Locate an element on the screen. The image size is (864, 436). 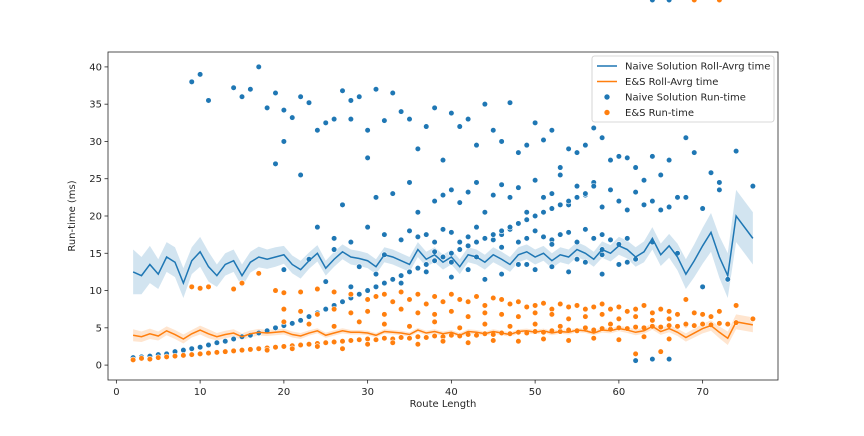
x-tick-label: 50 is located at coordinates (535, 392).